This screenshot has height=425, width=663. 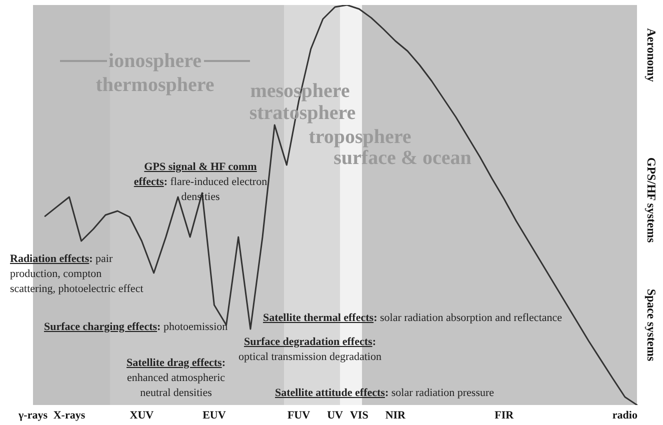 What do you see at coordinates (214, 415) in the screenshot?
I see `x-tick-label: EUV` at bounding box center [214, 415].